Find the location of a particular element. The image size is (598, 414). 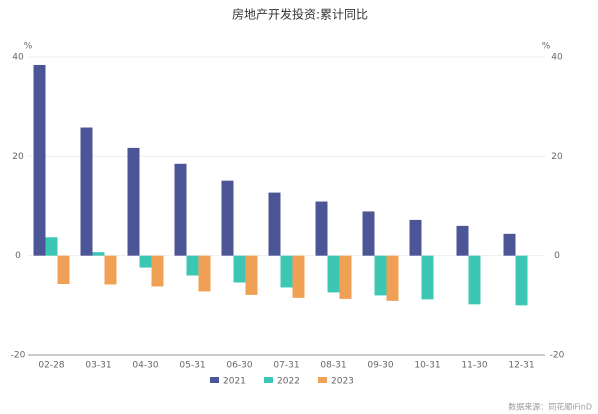

x-tick-label: 05-31 is located at coordinates (192, 366).